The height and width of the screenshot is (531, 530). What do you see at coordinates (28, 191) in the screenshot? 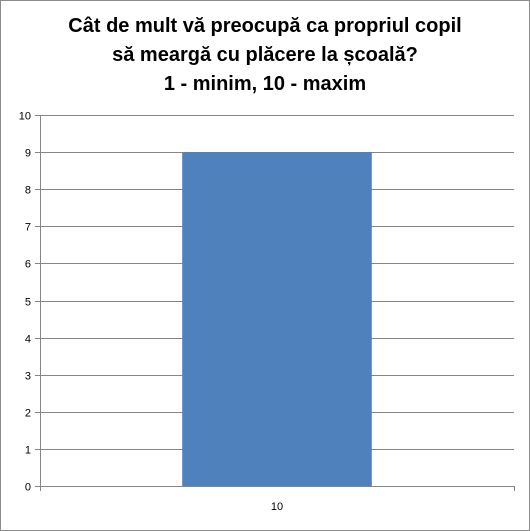
I see `y-tick-label: 8` at bounding box center [28, 191].